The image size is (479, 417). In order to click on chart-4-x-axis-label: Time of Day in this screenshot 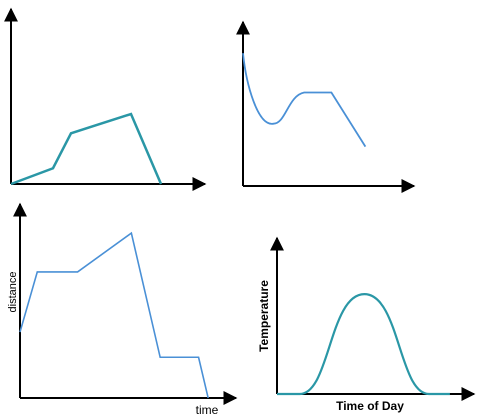, I will do `click(370, 406)`.